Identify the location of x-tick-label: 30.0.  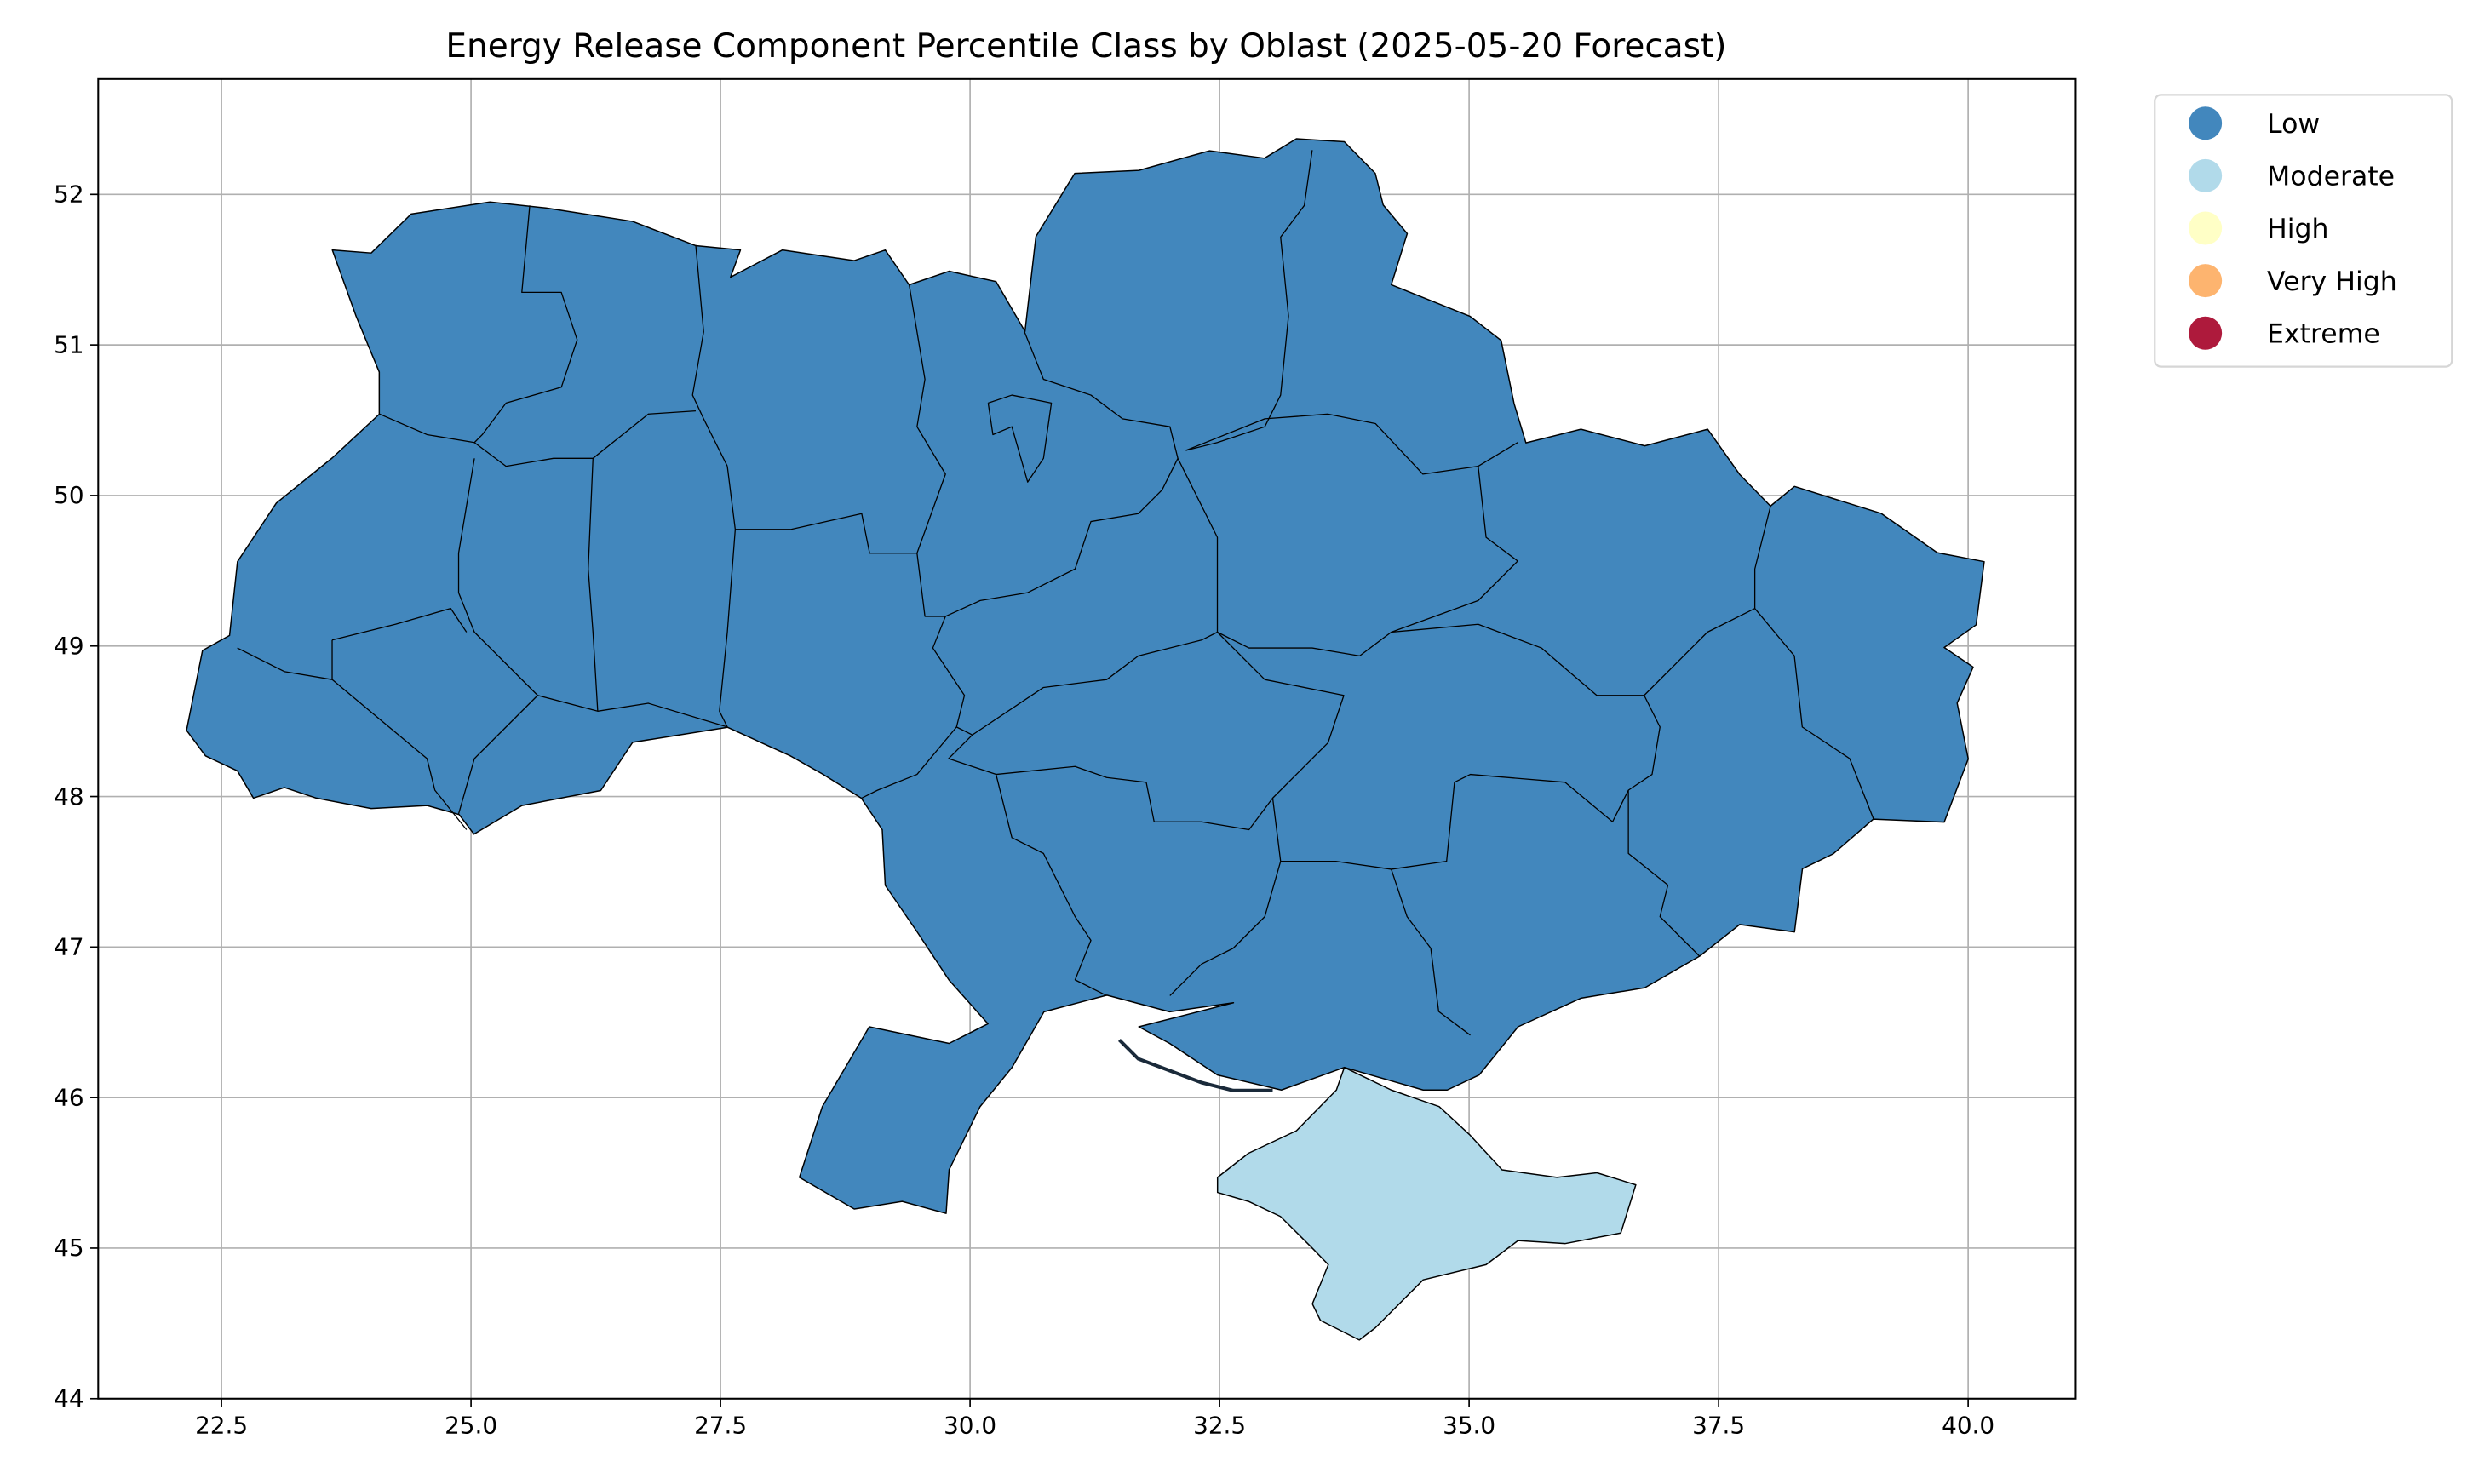
(970, 1426).